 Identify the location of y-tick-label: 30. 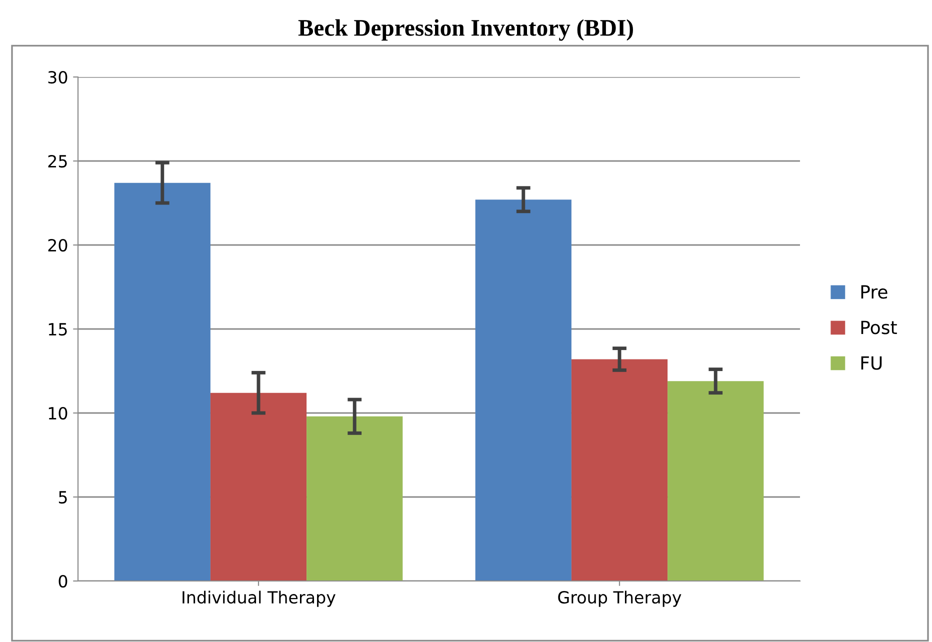
(58, 77).